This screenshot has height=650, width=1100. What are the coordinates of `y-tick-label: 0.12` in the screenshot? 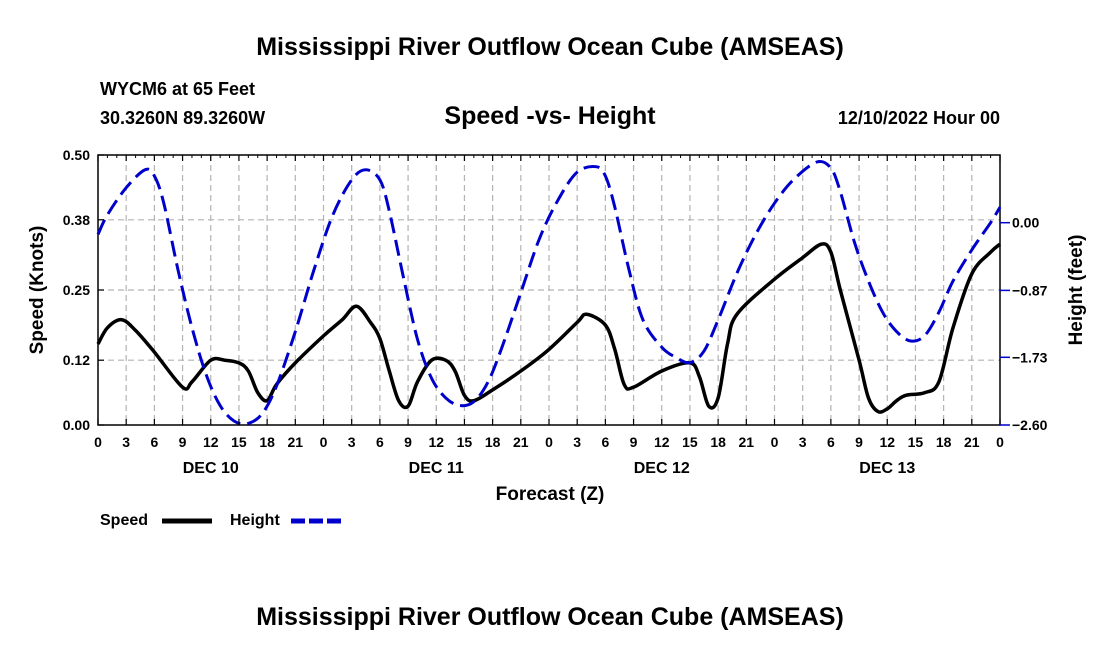 It's located at (76, 360).